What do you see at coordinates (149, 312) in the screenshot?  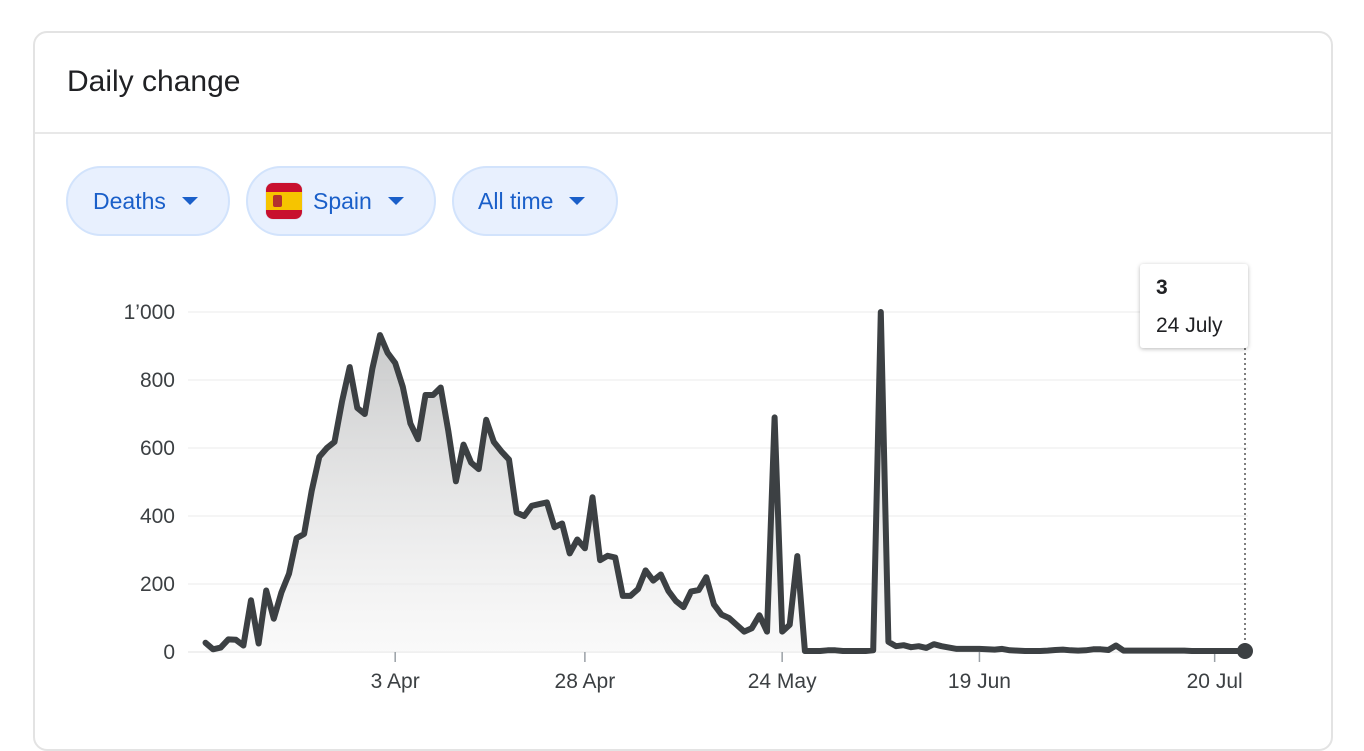 I see `y-tick-label: 1’000` at bounding box center [149, 312].